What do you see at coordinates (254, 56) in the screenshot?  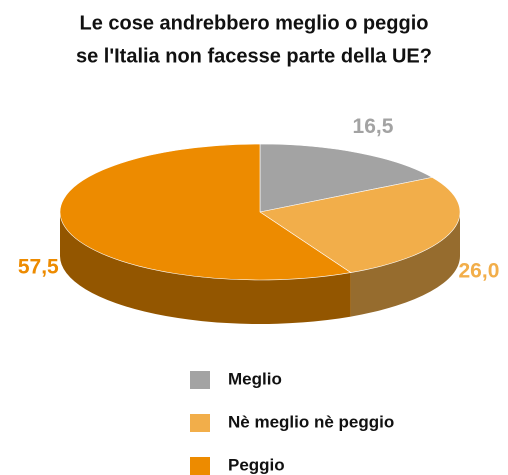 I see `chart-title: se l'Italia non facesse parte della UE?` at bounding box center [254, 56].